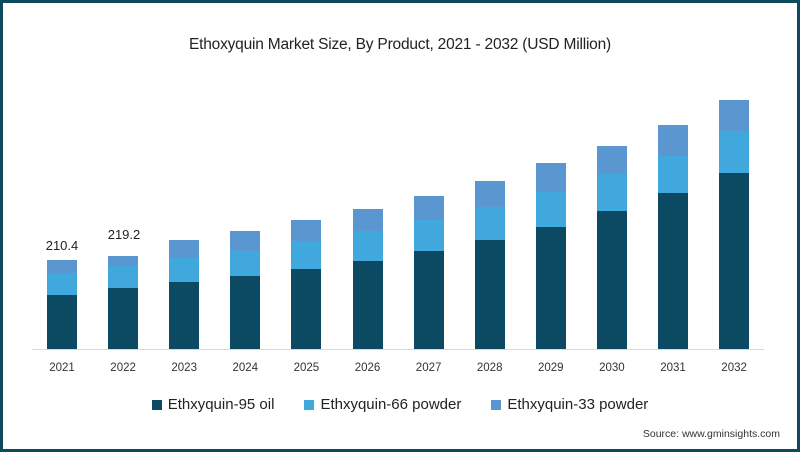 This screenshot has height=452, width=800. I want to click on bar-2030, so click(611, 247).